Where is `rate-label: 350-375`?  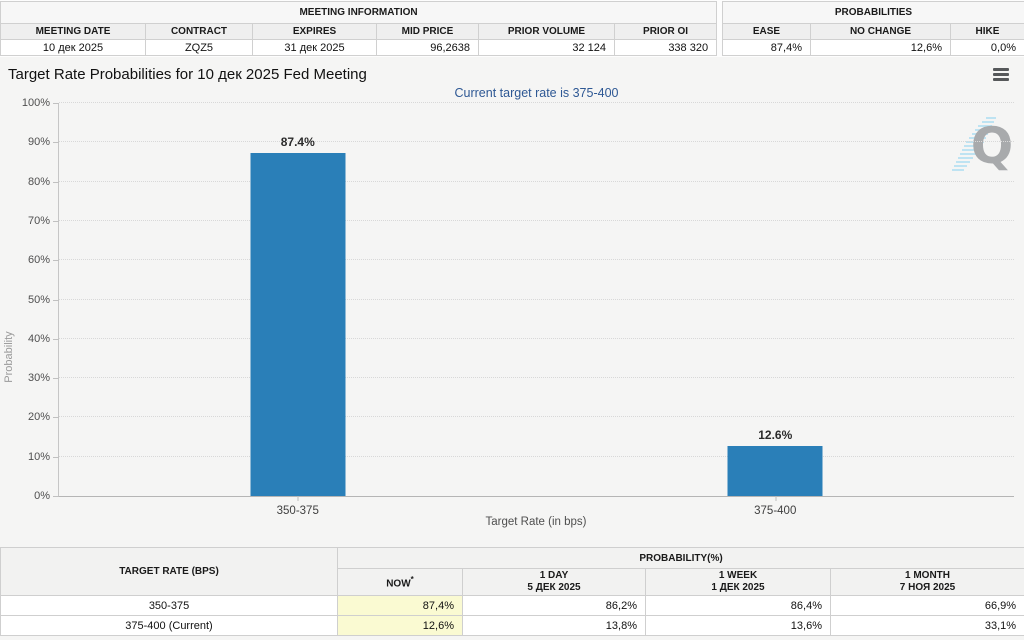
rate-label: 350-375 is located at coordinates (169, 605).